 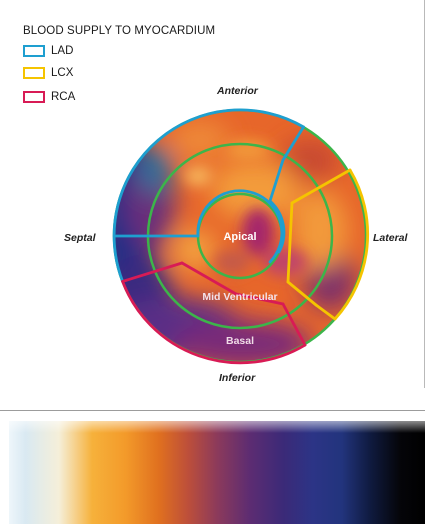 What do you see at coordinates (390, 238) in the screenshot?
I see `lateral-label: Lateral` at bounding box center [390, 238].